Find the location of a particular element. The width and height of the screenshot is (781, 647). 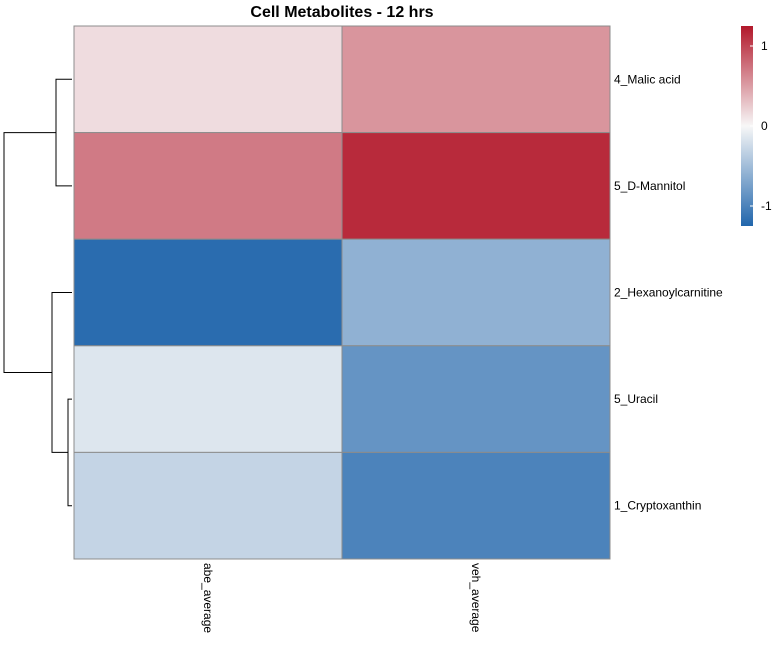

column-labels: abe_average veh_average is located at coordinates (342, 598).